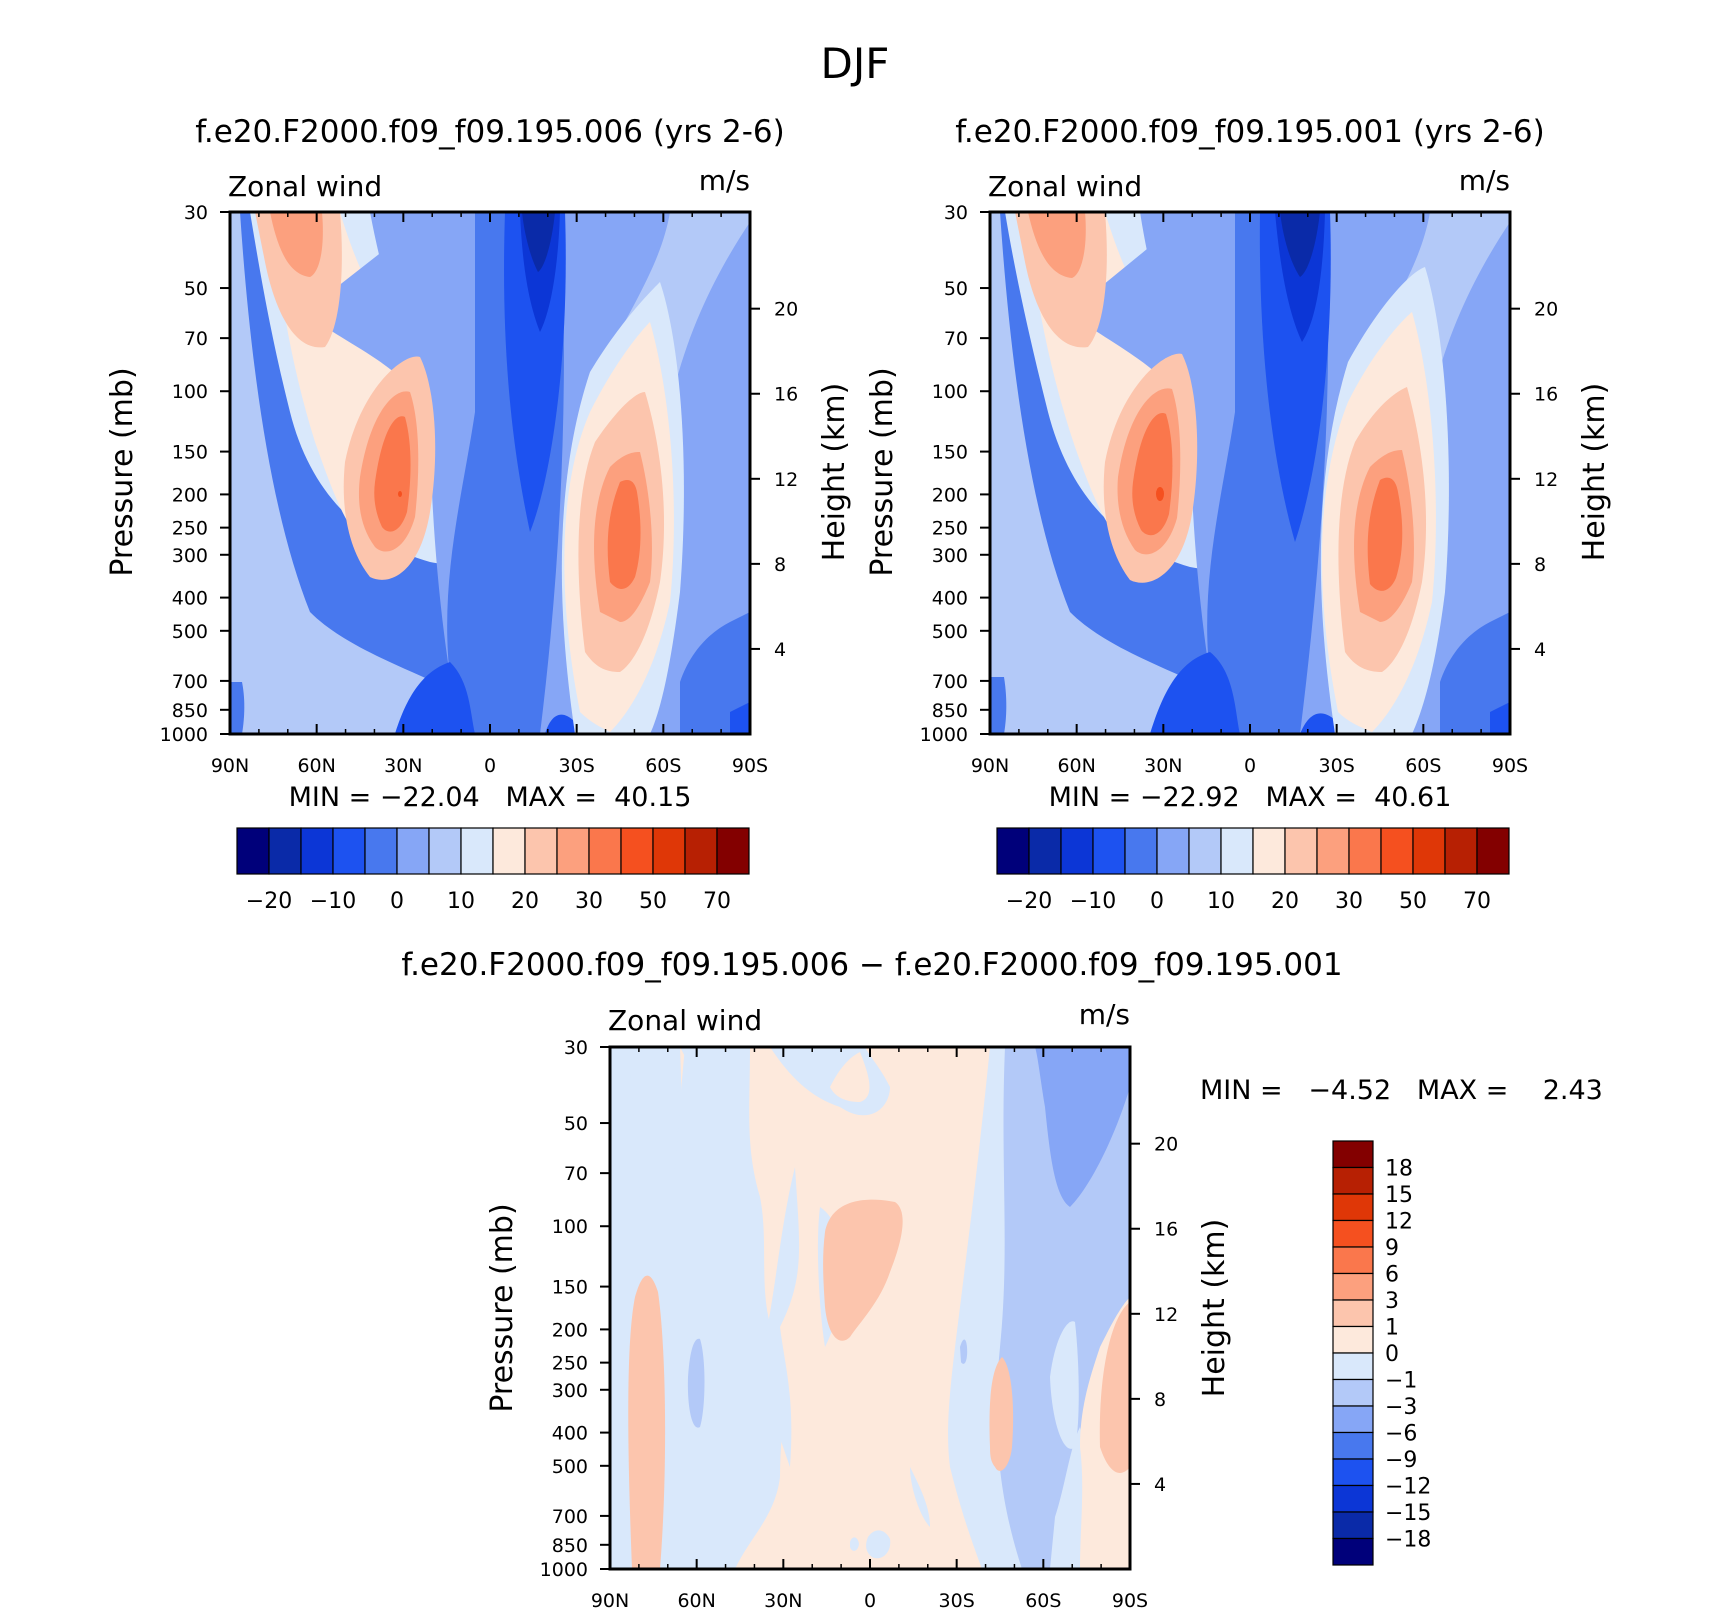  Describe the element at coordinates (786, 480) in the screenshot. I see `height-tick-label: 12` at that location.